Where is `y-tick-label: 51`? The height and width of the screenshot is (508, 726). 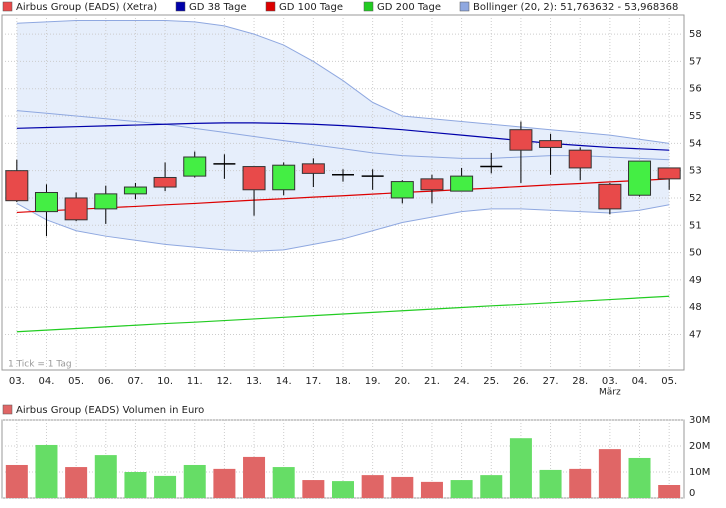 y-tick-label: 51 is located at coordinates (695, 225).